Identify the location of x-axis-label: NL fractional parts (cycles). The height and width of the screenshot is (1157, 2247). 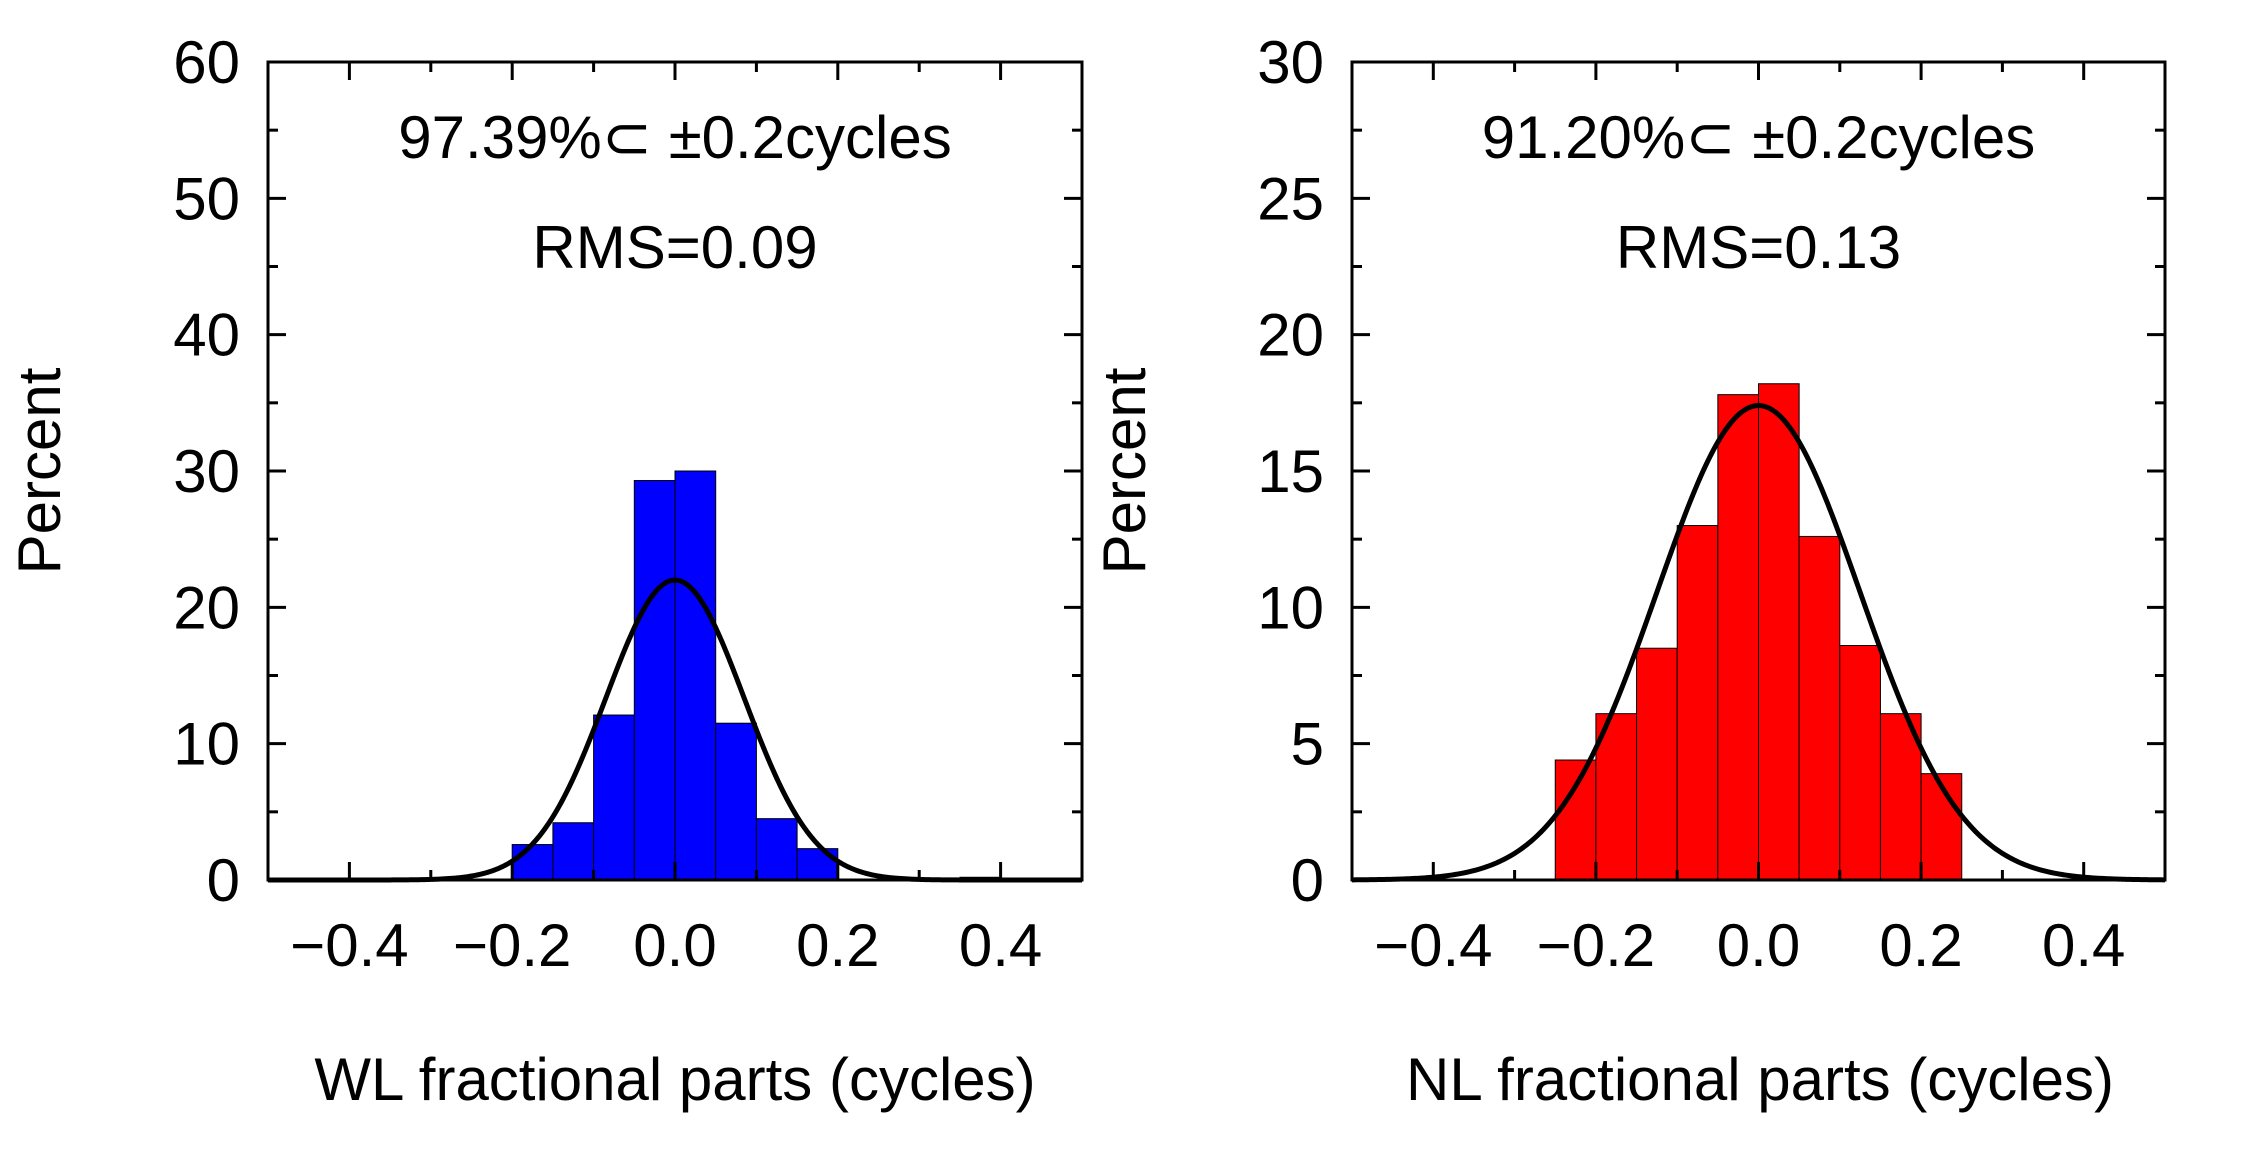
(1760, 1079).